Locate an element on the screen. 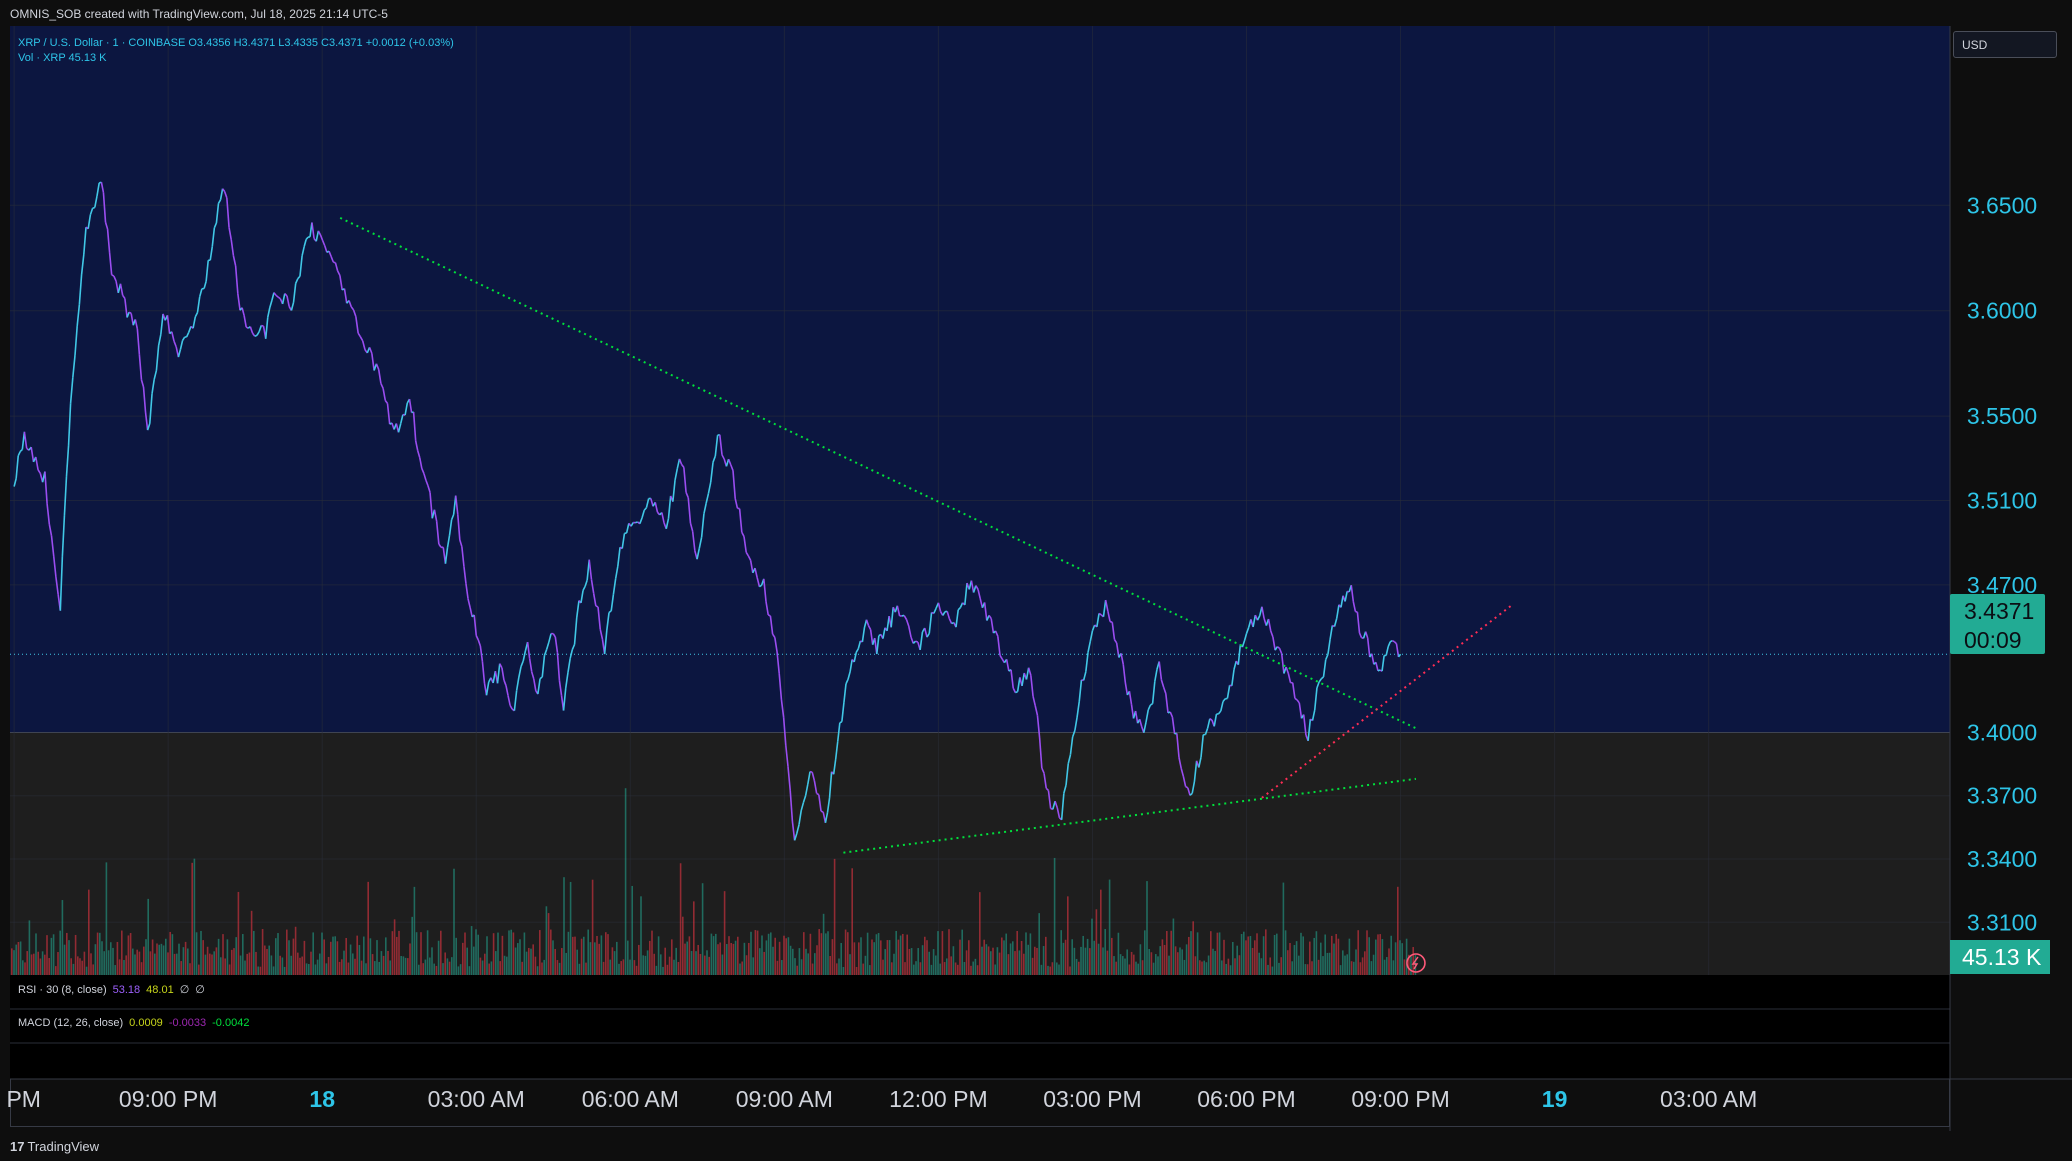  macd-legend: MACD (12, 26, close) 0.0009 -0.0033 -0.0042 is located at coordinates (136, 1023).